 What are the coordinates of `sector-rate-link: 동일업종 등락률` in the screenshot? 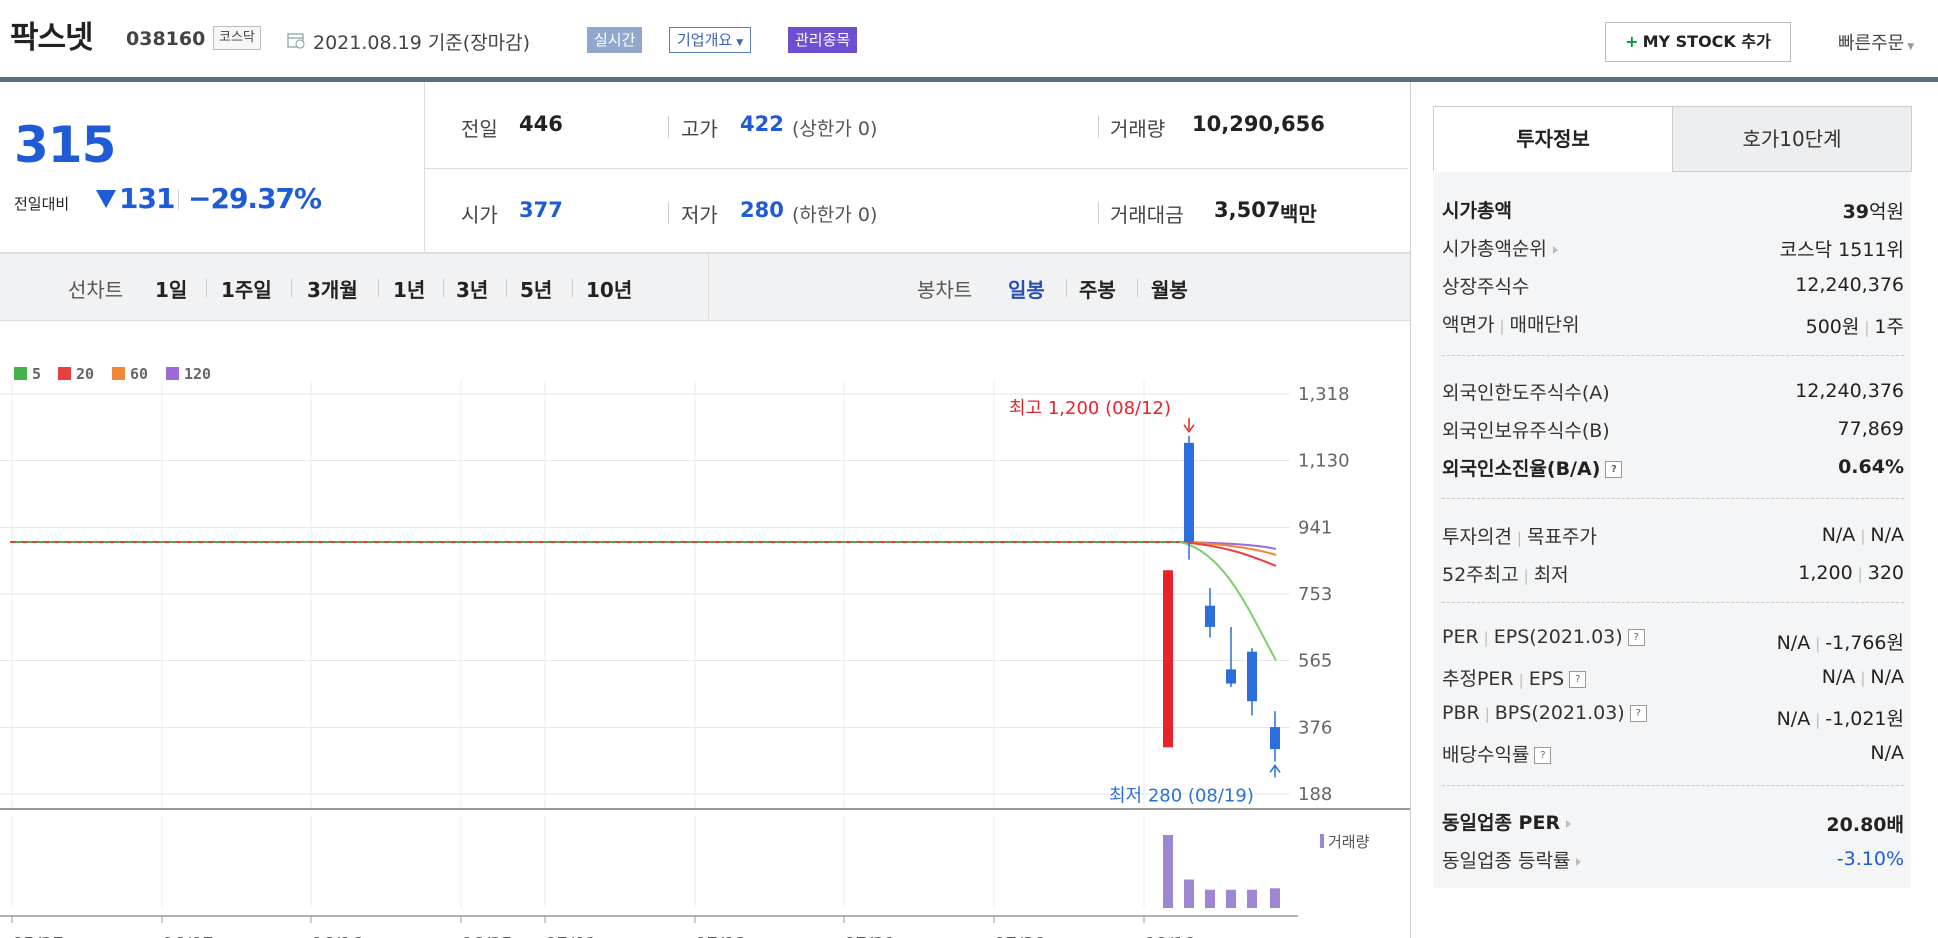 It's located at (1512, 859).